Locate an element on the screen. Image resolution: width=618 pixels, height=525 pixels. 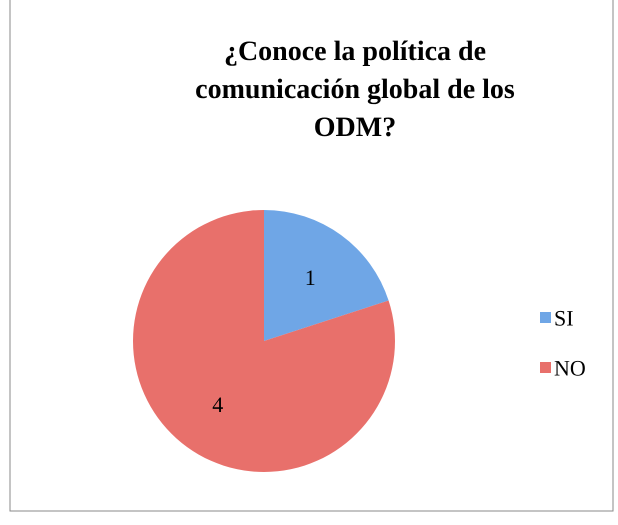
data-label: 4 is located at coordinates (218, 405).